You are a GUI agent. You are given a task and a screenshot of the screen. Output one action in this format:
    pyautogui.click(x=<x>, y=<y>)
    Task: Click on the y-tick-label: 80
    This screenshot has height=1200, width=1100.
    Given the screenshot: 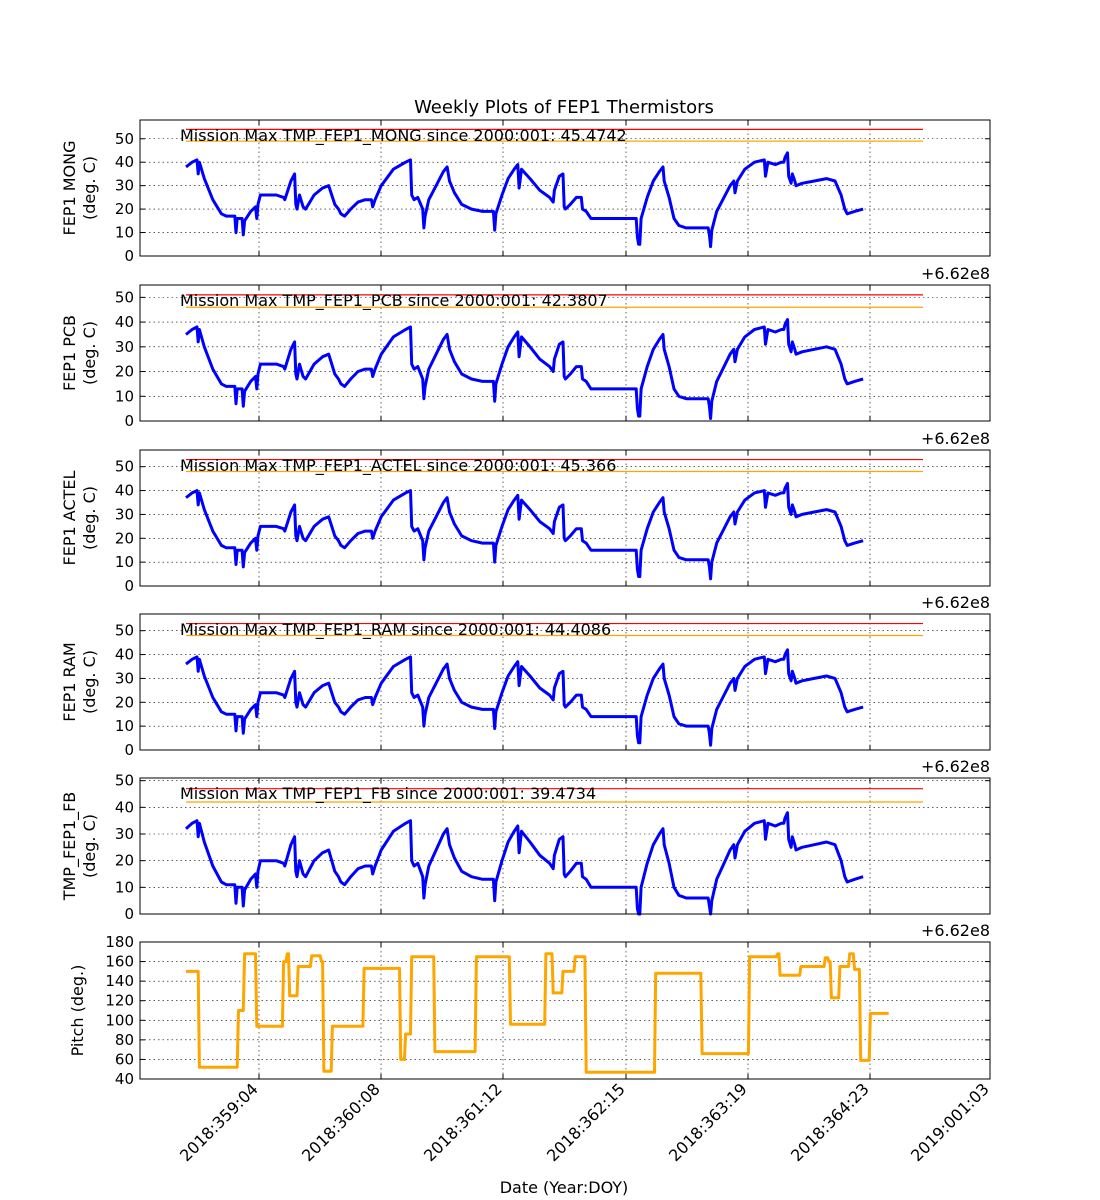 What is the action you would take?
    pyautogui.click(x=124, y=1040)
    